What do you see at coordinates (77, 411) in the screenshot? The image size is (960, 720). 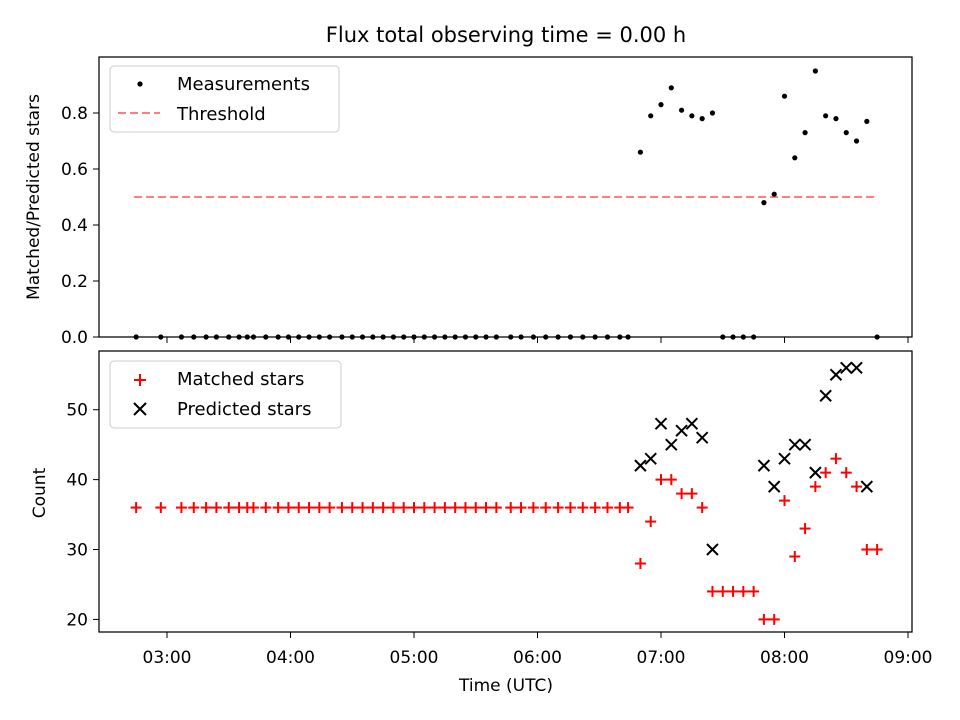 I see `bottom-y-tick-label: 50` at bounding box center [77, 411].